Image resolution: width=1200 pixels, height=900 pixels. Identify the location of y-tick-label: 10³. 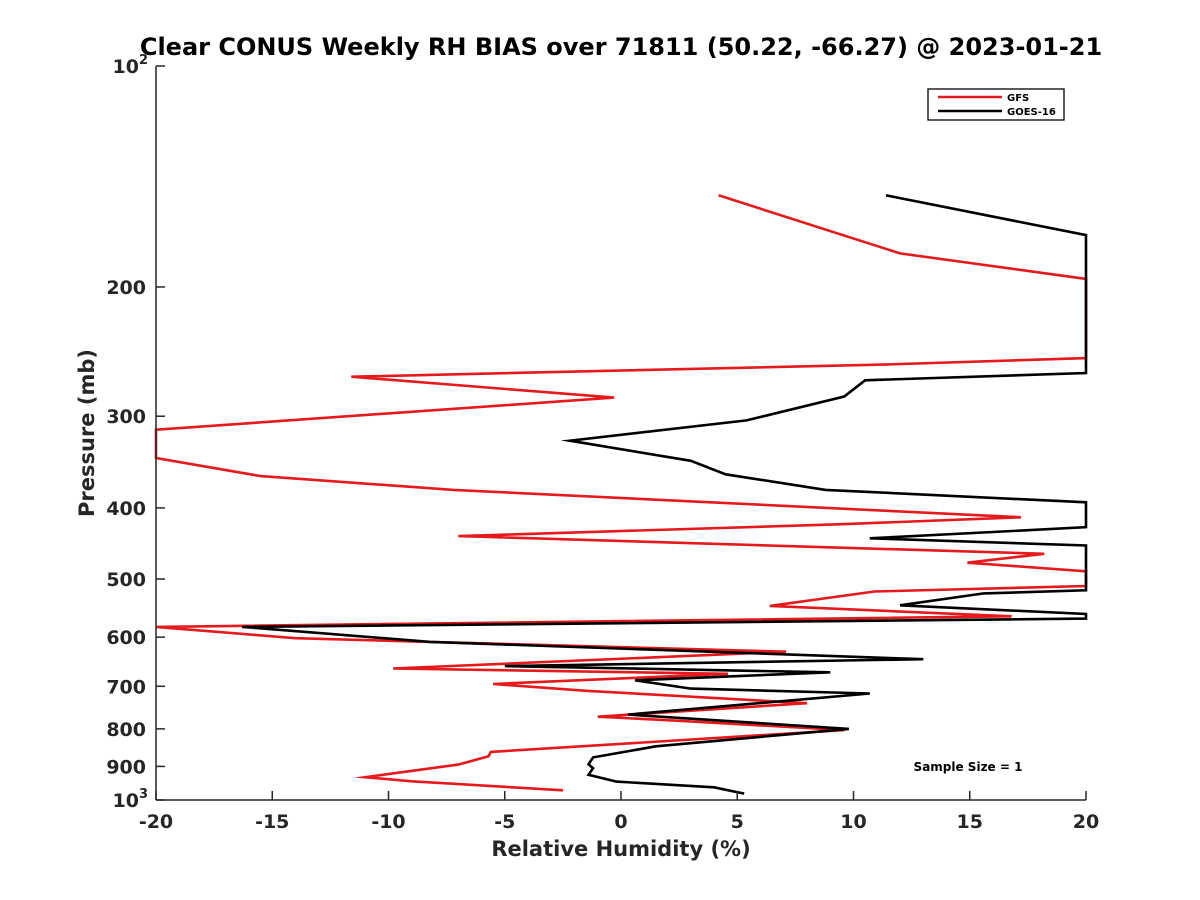
(131, 799).